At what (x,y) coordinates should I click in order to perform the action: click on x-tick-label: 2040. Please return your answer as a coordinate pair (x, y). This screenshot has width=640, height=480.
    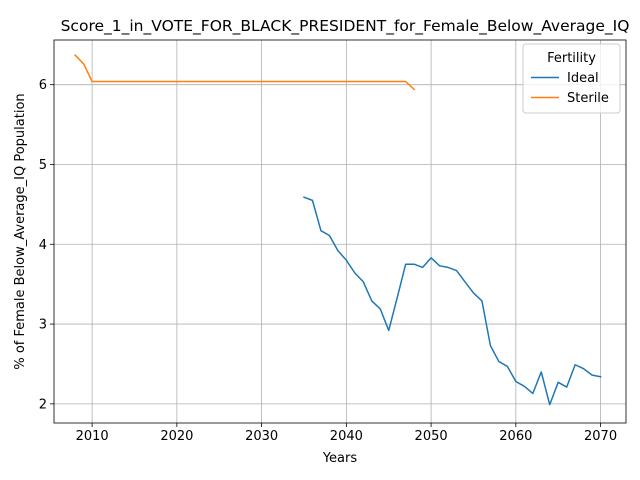
    Looking at the image, I should click on (346, 436).